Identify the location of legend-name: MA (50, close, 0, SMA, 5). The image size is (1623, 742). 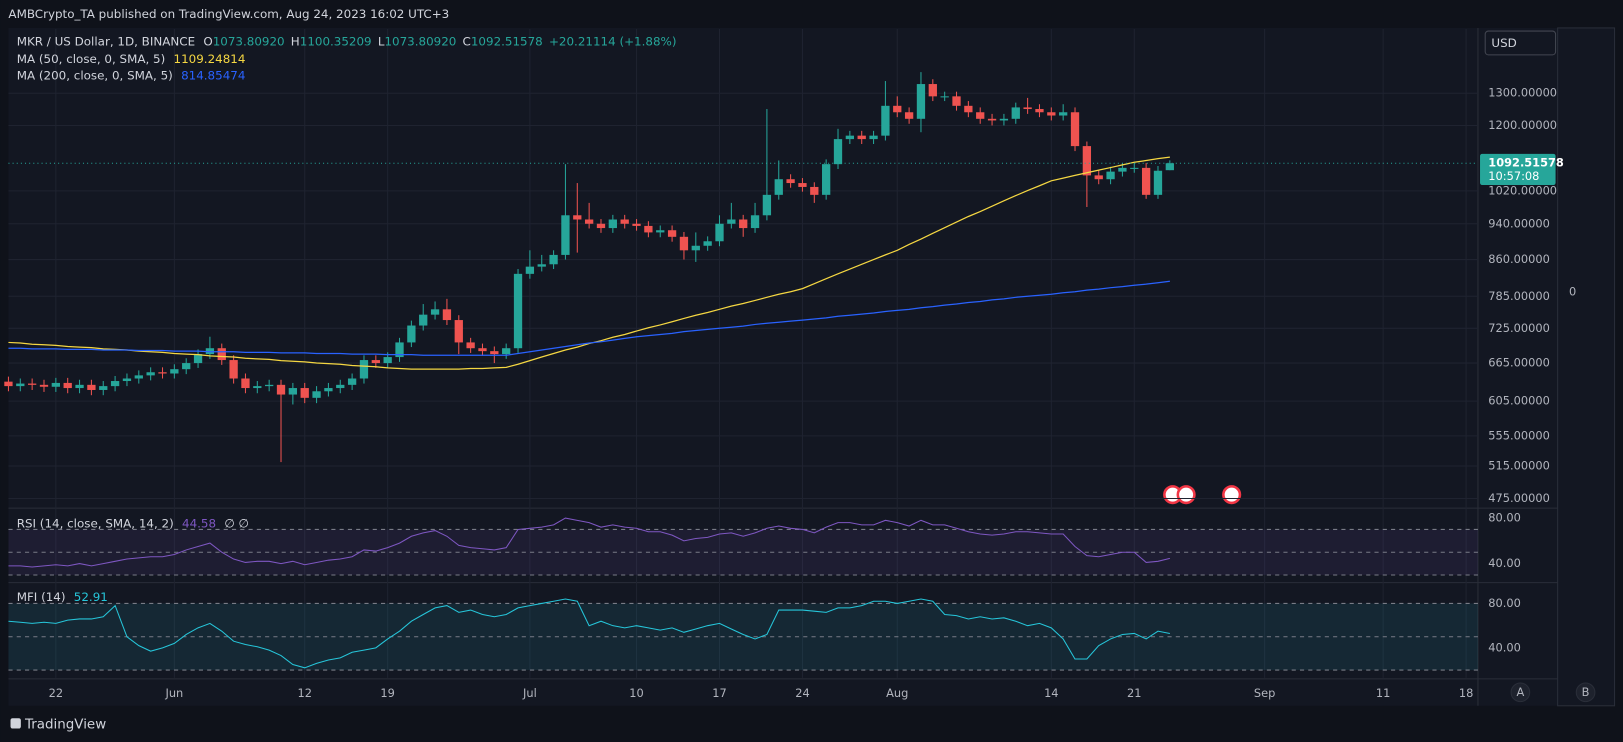
(91, 58).